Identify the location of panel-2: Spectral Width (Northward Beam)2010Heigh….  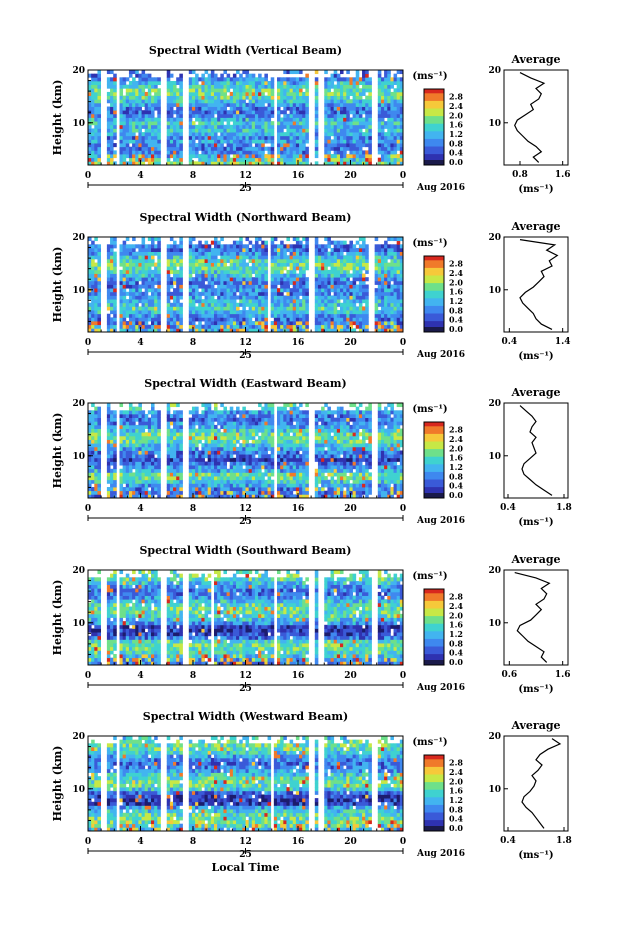
(311, 286).